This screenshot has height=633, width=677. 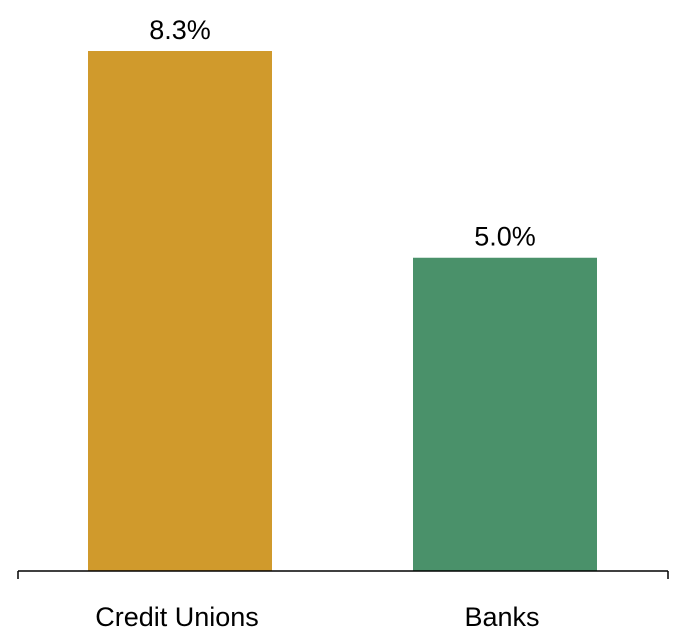 I want to click on category-tick-label: Banks, so click(x=501, y=615).